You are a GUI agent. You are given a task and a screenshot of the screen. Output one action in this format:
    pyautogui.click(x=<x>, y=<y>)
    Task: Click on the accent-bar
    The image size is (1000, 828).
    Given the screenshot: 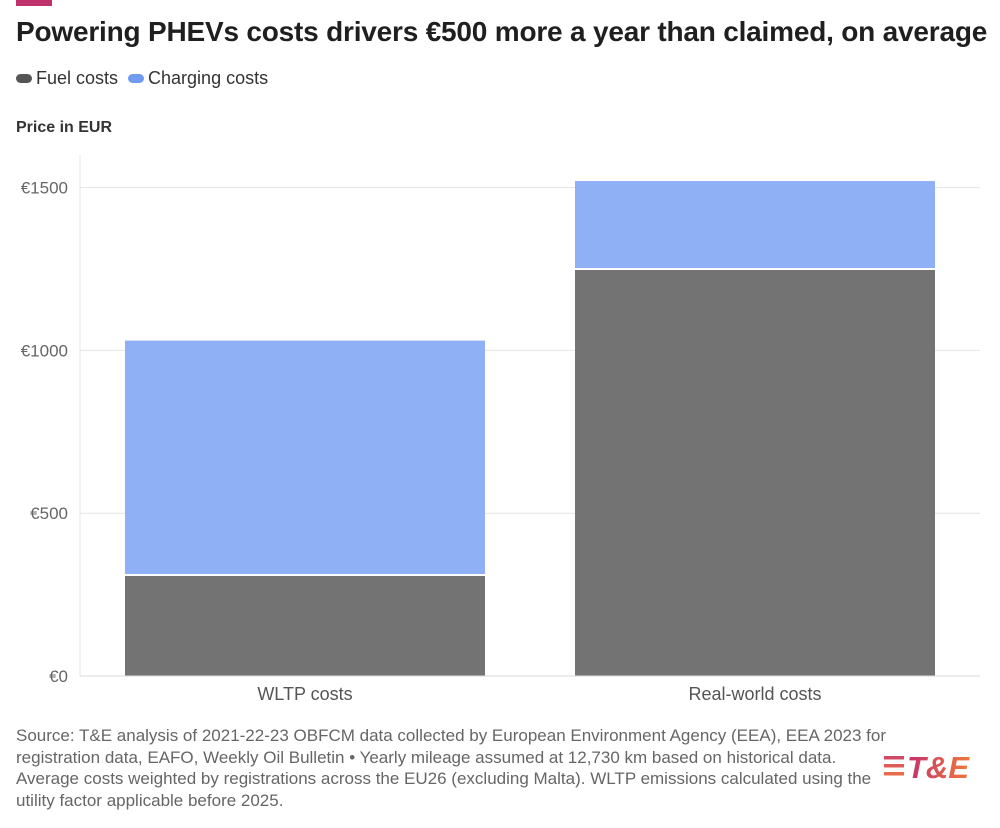 What is the action you would take?
    pyautogui.click(x=34, y=3)
    